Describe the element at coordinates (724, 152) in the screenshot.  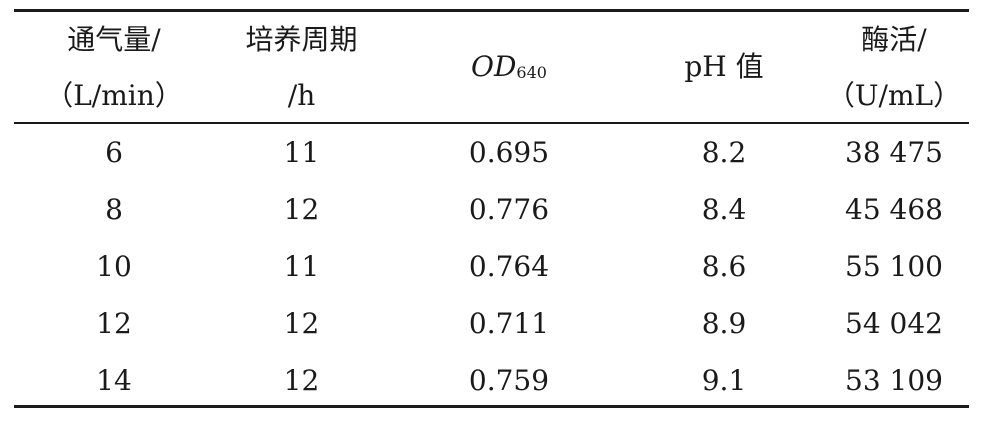
I see `cell-ph: 8.2` at that location.